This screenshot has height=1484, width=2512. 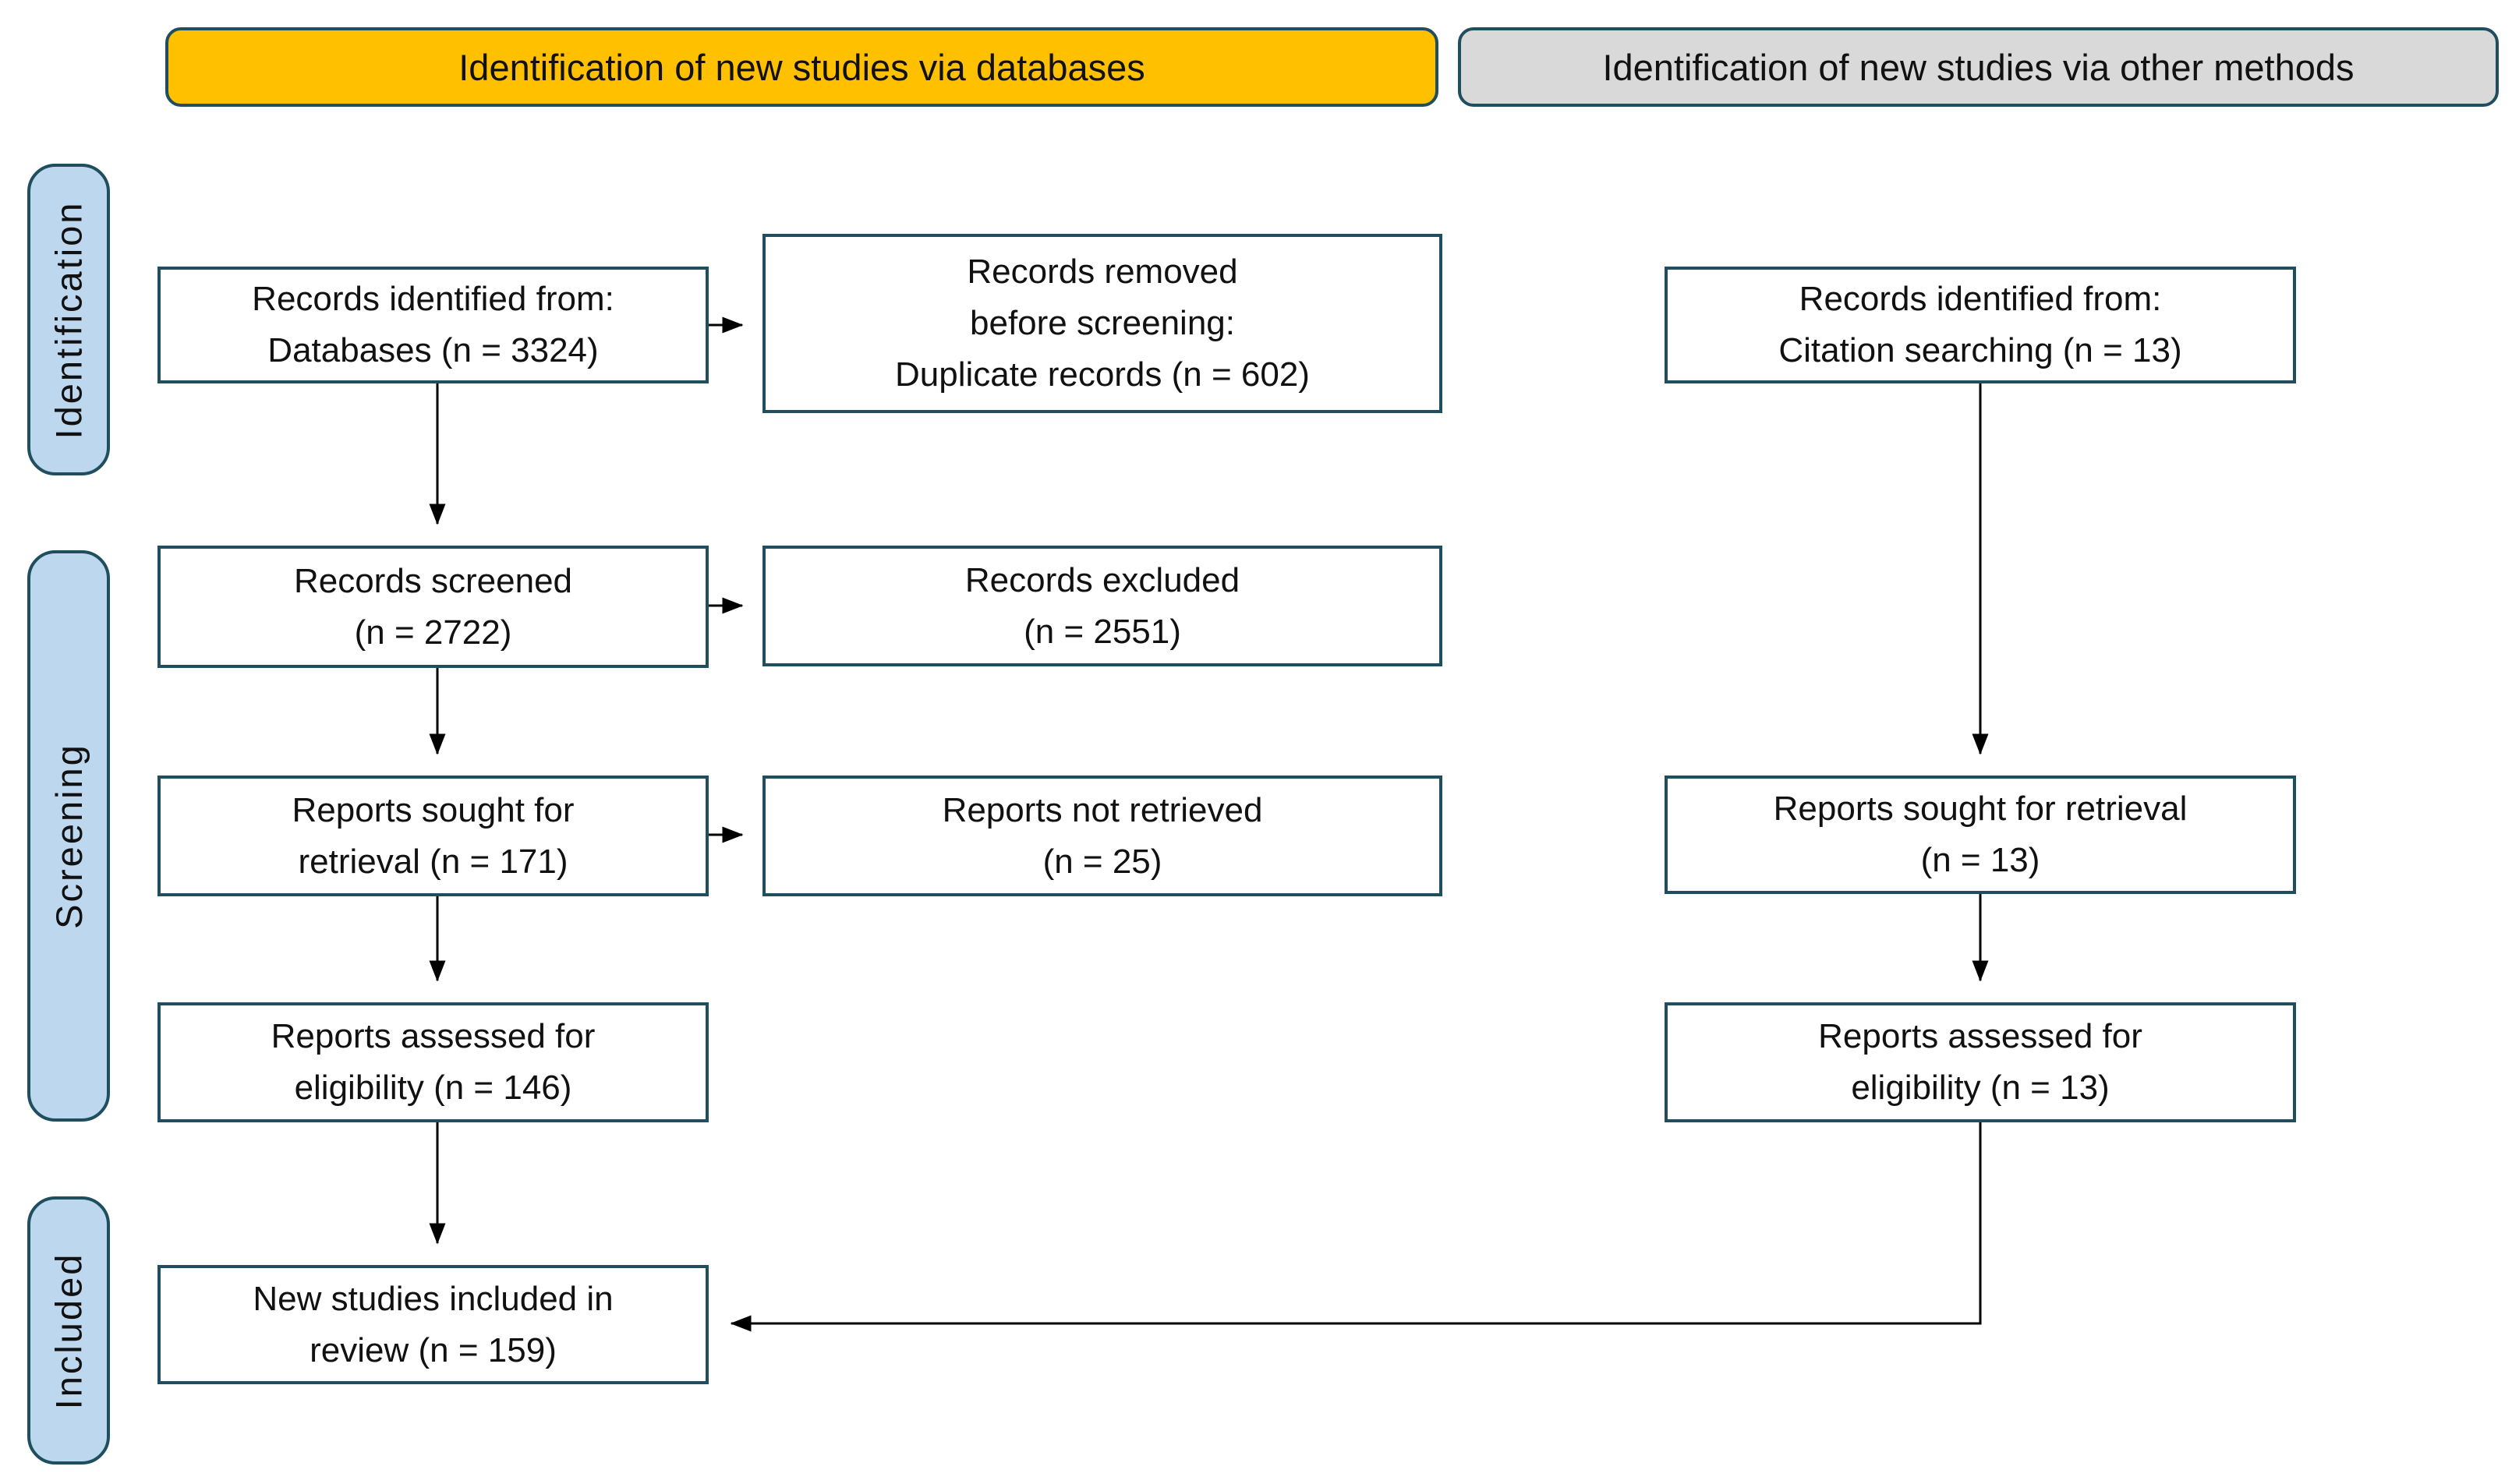 I want to click on arrow-assessed-other-to-included, so click(x=1356, y=1227).